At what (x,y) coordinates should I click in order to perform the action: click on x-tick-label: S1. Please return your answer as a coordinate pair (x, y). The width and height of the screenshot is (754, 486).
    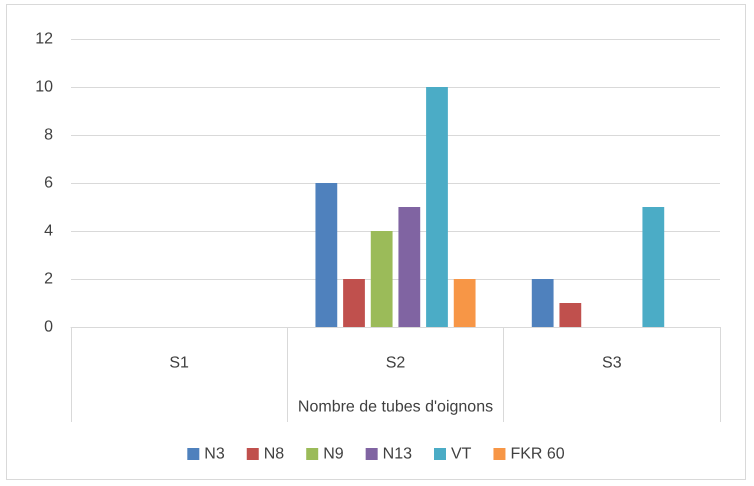
    Looking at the image, I should click on (179, 363).